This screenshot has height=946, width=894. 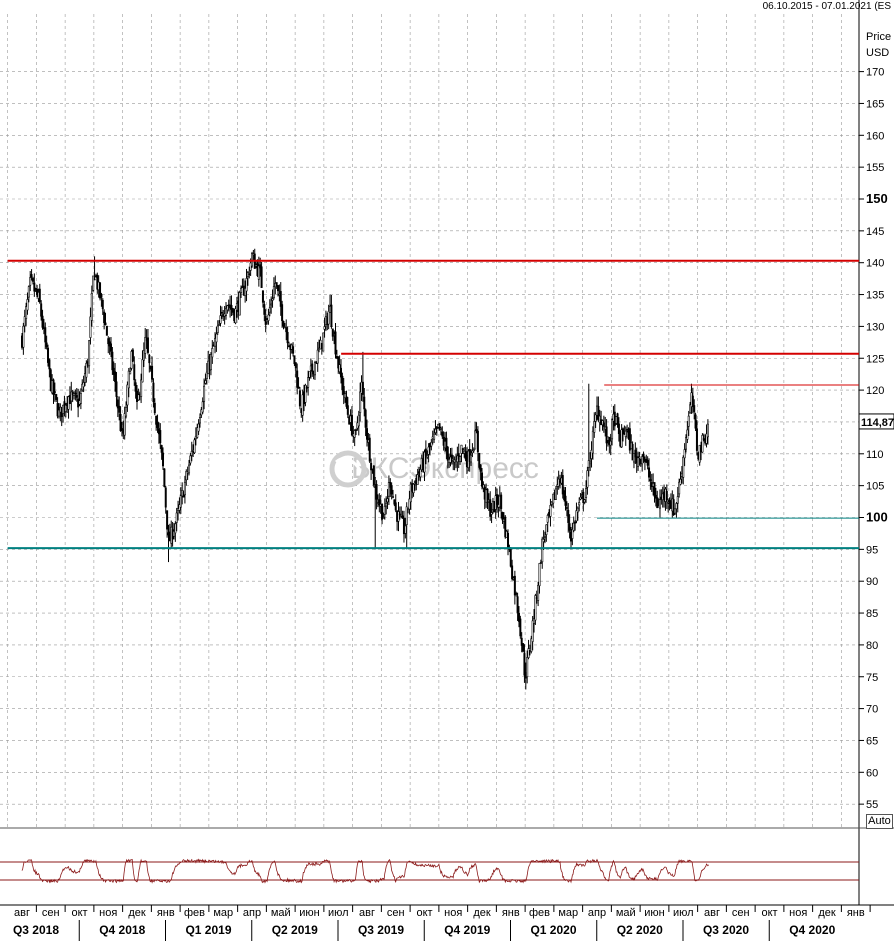 What do you see at coordinates (482, 913) in the screenshot?
I see `month-label: дек` at bounding box center [482, 913].